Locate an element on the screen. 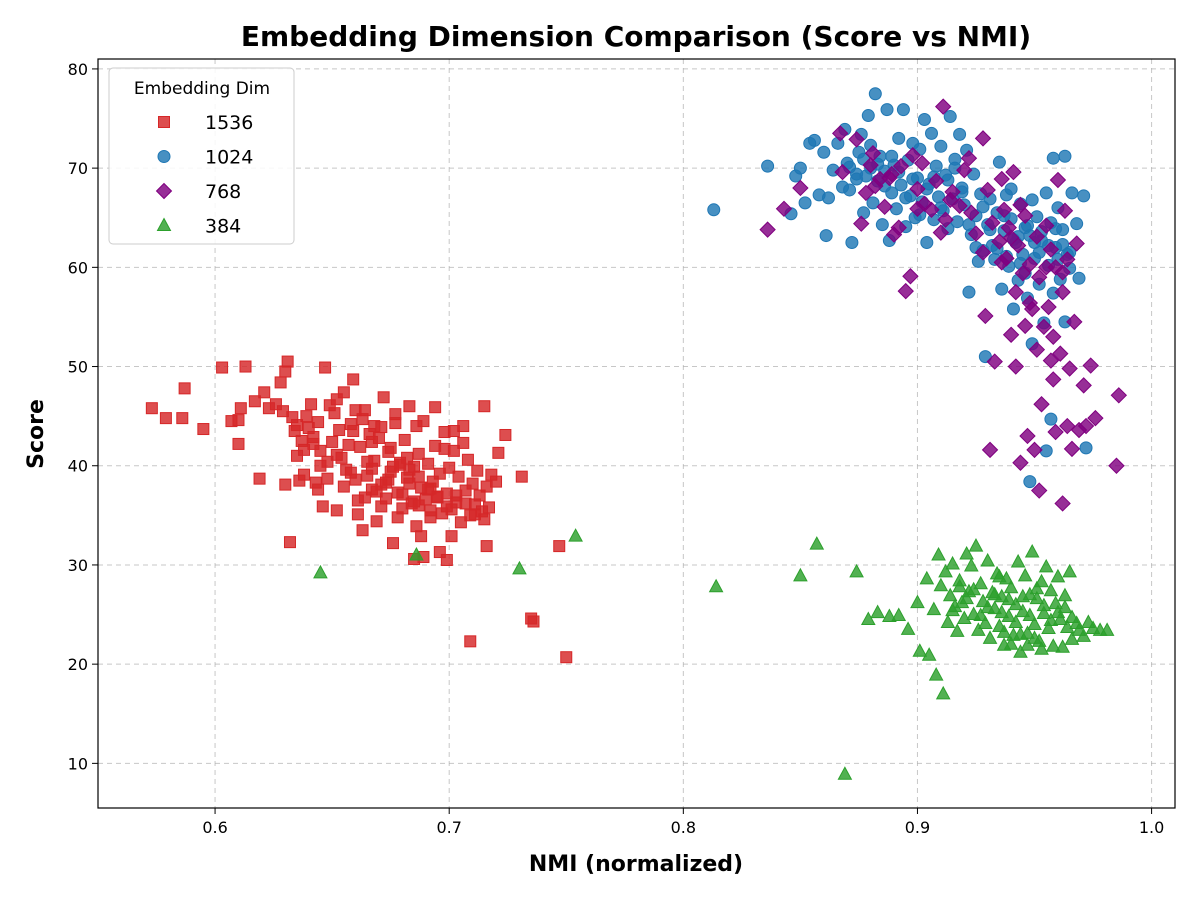 Image resolution: width=1200 pixels, height=900 pixels. x-tick-label: 1.0 is located at coordinates (1151, 827).